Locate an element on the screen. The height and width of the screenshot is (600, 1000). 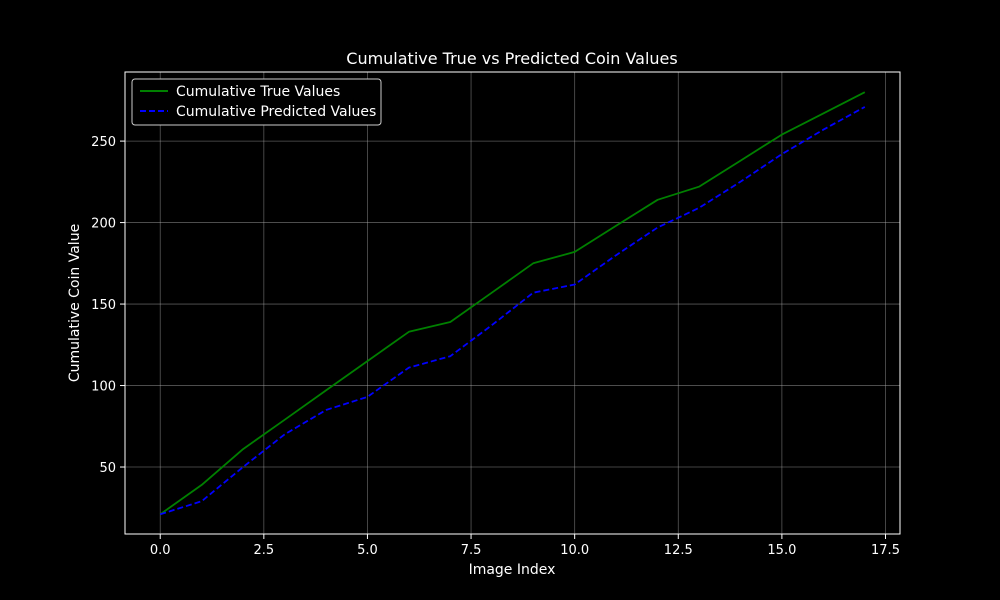
y-tick-label: 250 is located at coordinates (103, 142).